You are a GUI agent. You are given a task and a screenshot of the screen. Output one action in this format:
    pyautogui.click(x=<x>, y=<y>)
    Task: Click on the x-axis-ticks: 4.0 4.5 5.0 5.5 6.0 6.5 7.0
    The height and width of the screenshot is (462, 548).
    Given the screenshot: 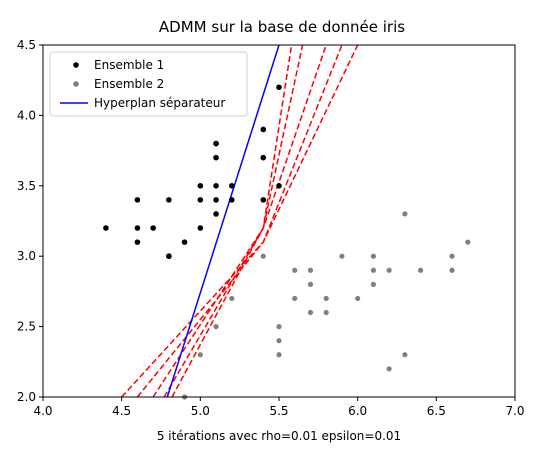 What is the action you would take?
    pyautogui.click(x=279, y=407)
    